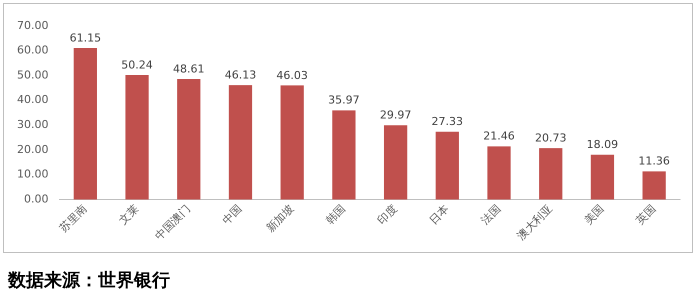 The image size is (700, 306). What do you see at coordinates (240, 75) in the screenshot?
I see `data-label: 46.13` at bounding box center [240, 75].